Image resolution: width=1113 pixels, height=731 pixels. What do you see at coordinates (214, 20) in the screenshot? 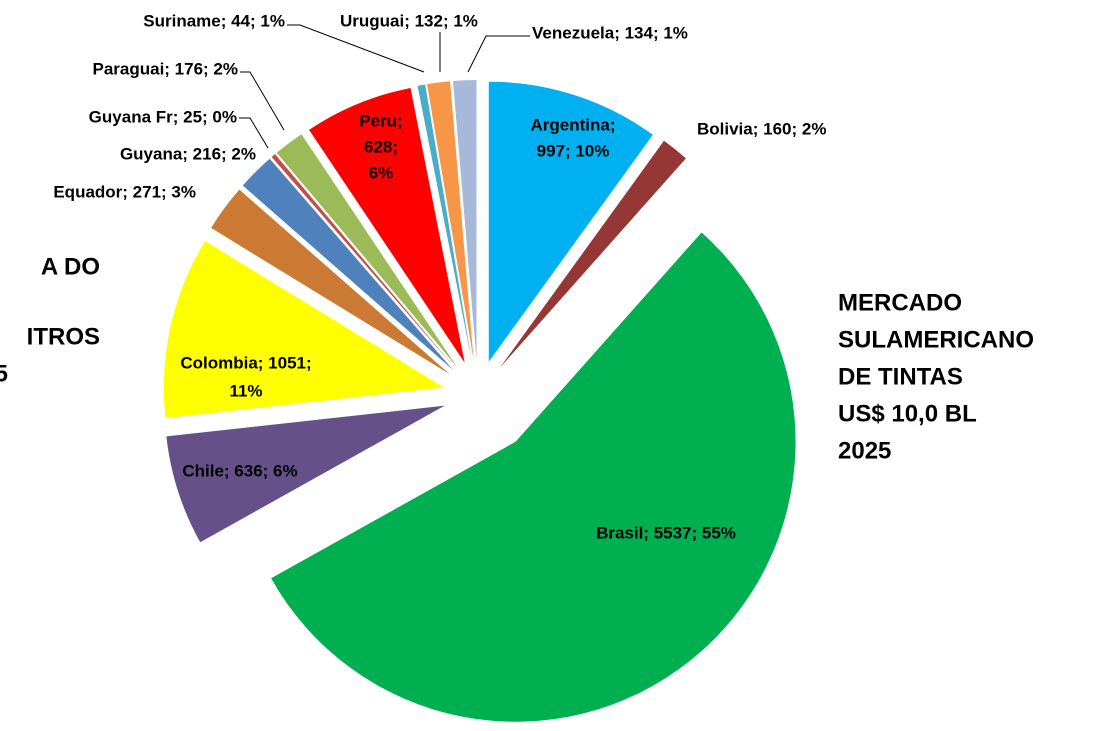
I see `data-label: Suriname; 44; 1%` at bounding box center [214, 20].